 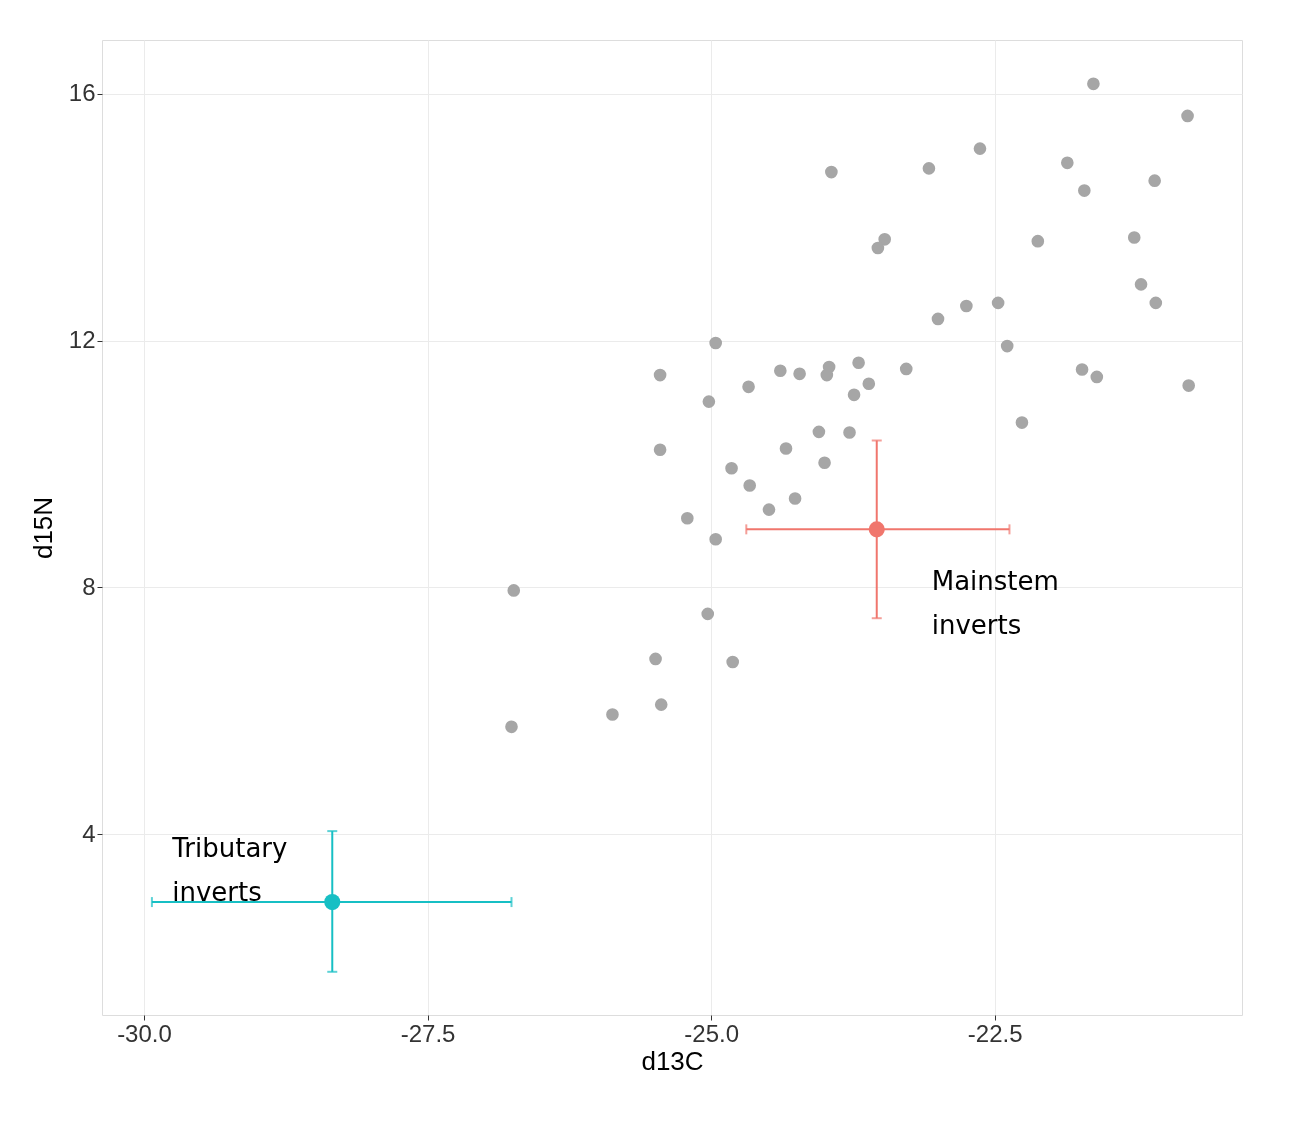 I want to click on annotation: Mainstem inverts, so click(x=995, y=603).